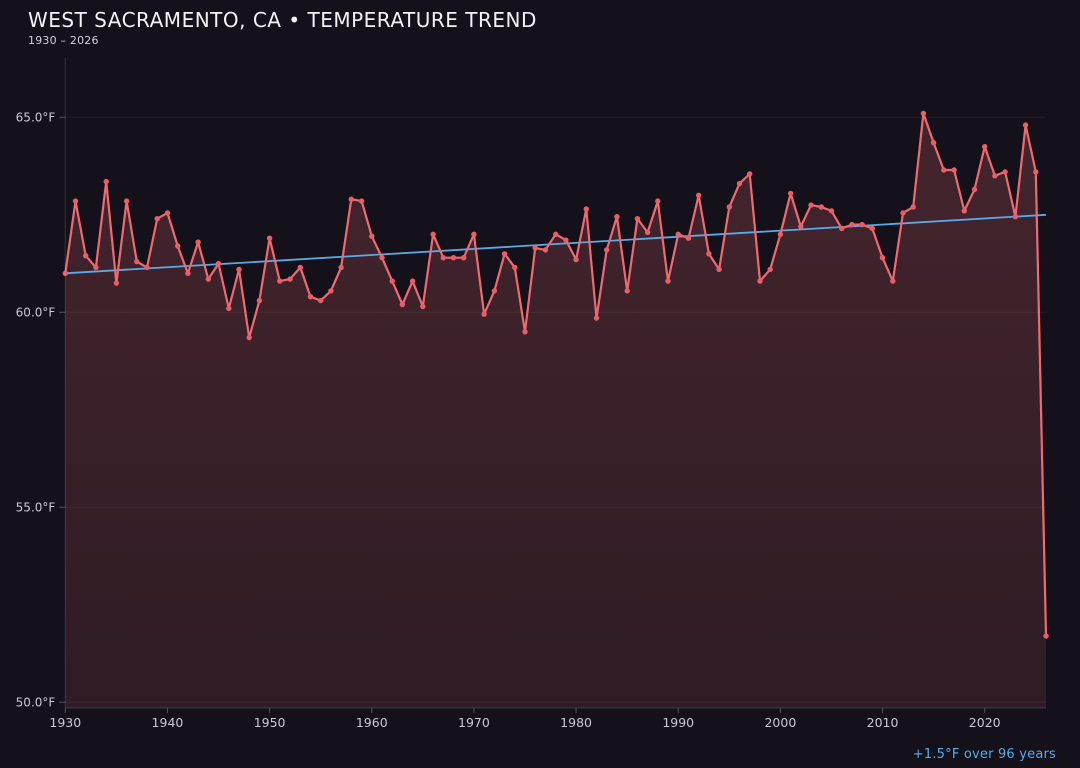 Image resolution: width=1080 pixels, height=768 pixels. I want to click on chart-subtitle: 1930 – 2026, so click(63, 40).